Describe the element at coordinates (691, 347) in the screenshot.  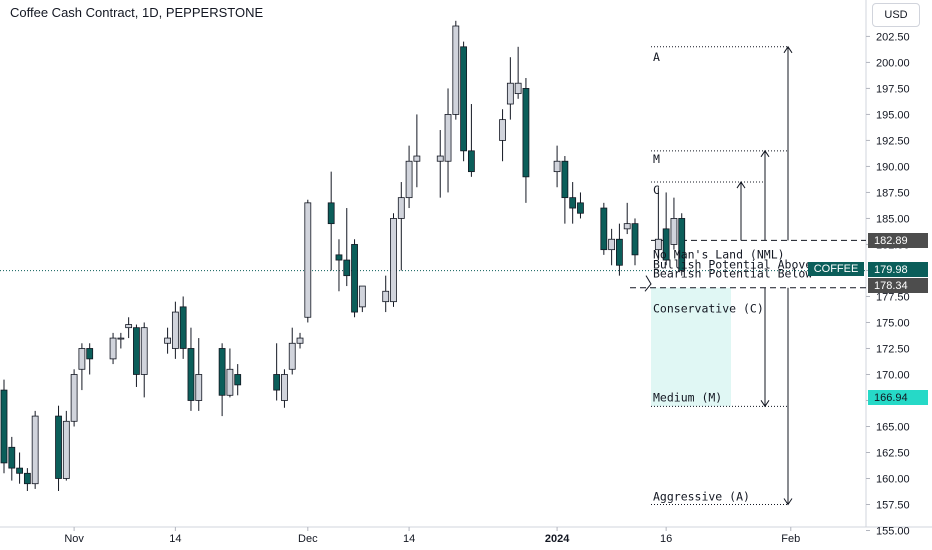
I see `target-zone` at that location.